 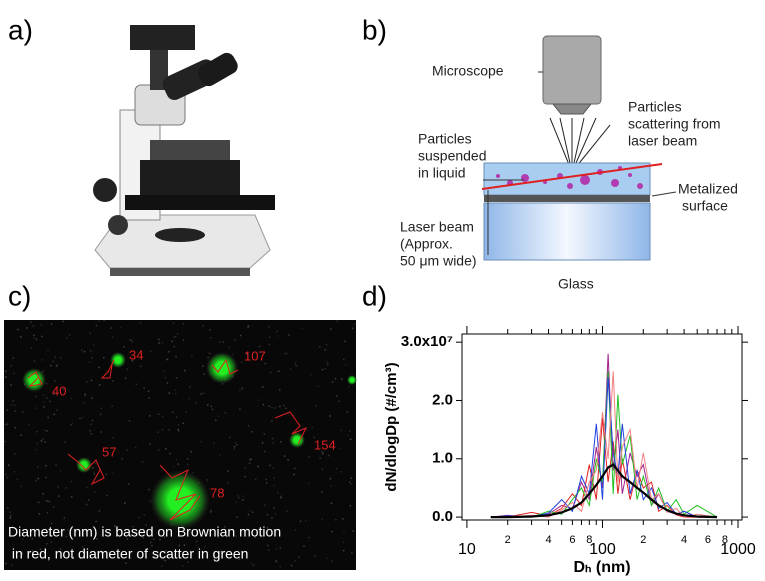 I want to click on diagram, so click(x=579, y=148).